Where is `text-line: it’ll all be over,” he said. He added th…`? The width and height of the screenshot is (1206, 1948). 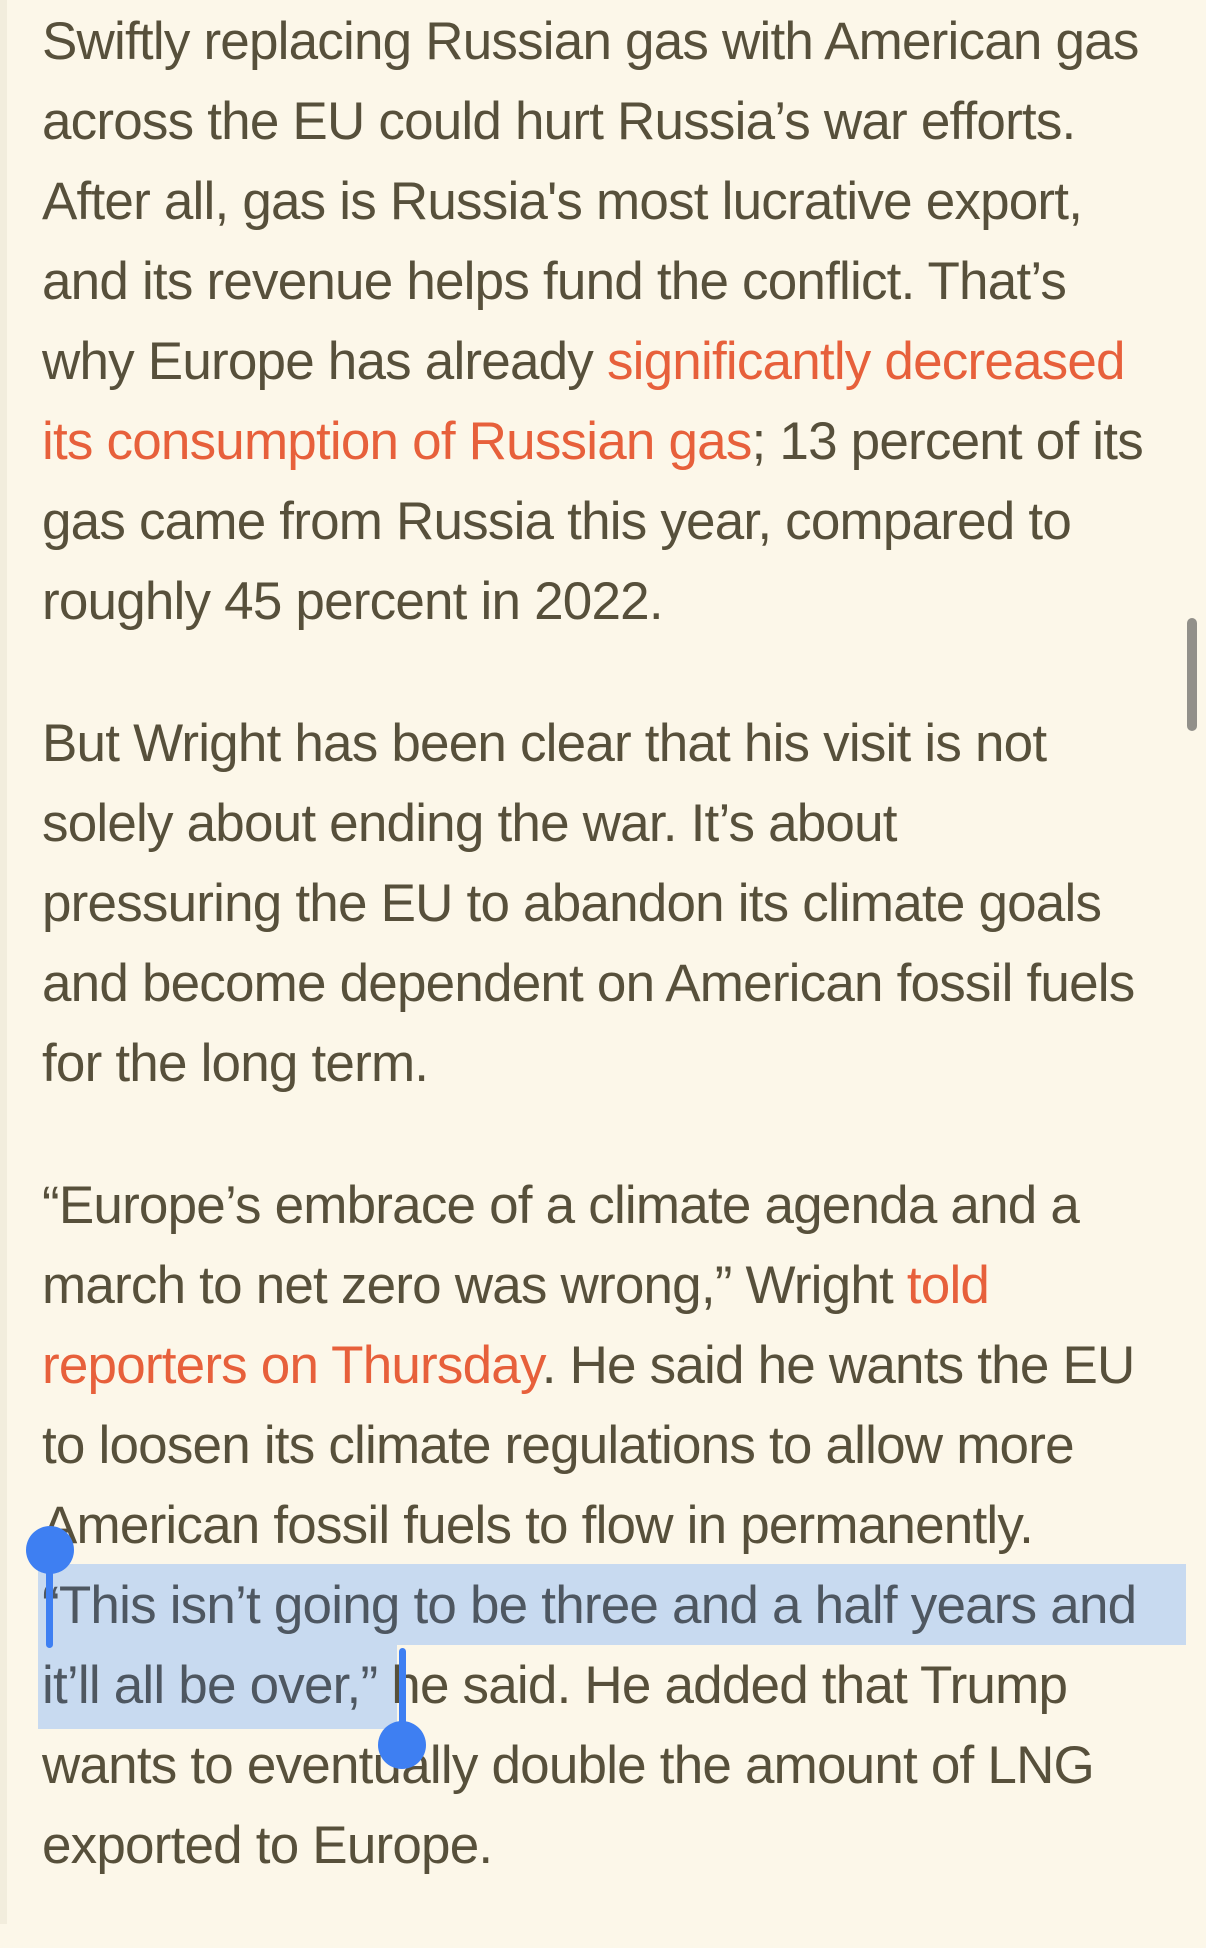 text-line: it’ll all be over,” he said. He added th… is located at coordinates (615, 1686).